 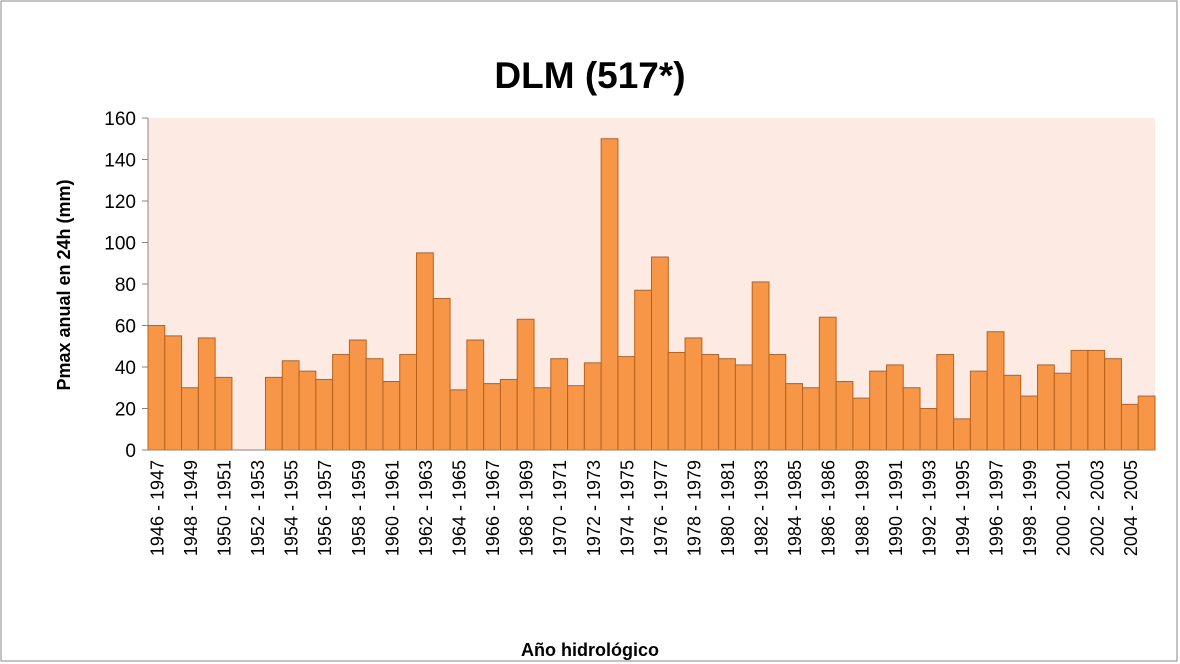 What do you see at coordinates (120, 119) in the screenshot?
I see `y-tick-label: 160` at bounding box center [120, 119].